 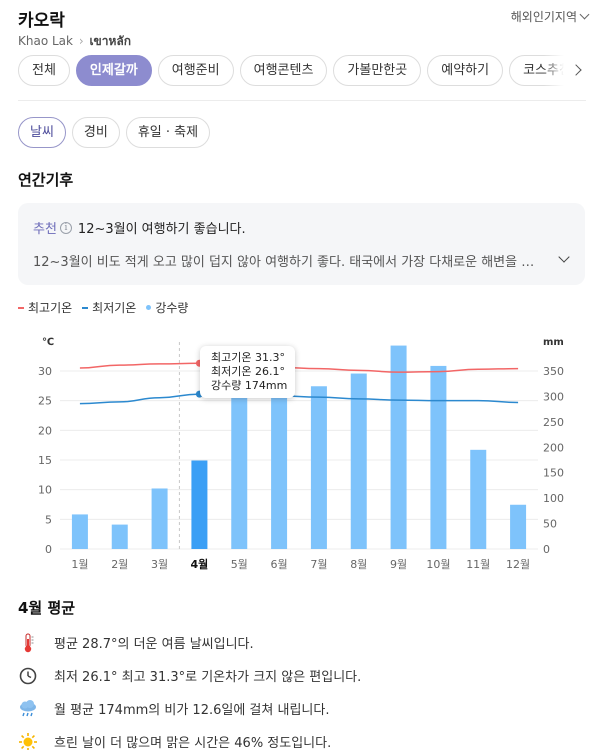 I want to click on chart-legend: 최고기온 최저기온 강수량, so click(x=103, y=307).